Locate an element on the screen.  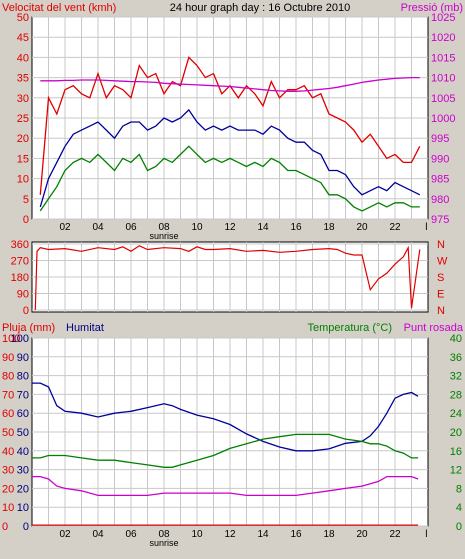
y-tick-label: 1000 is located at coordinates (443, 119).